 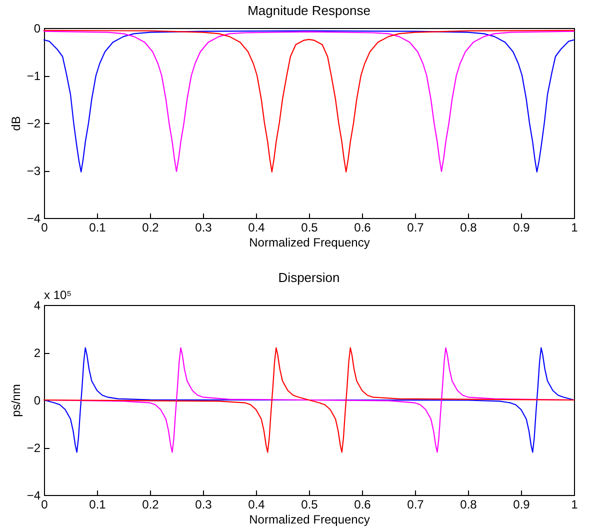 What do you see at coordinates (309, 277) in the screenshot?
I see `chart-title: Dispersion` at bounding box center [309, 277].